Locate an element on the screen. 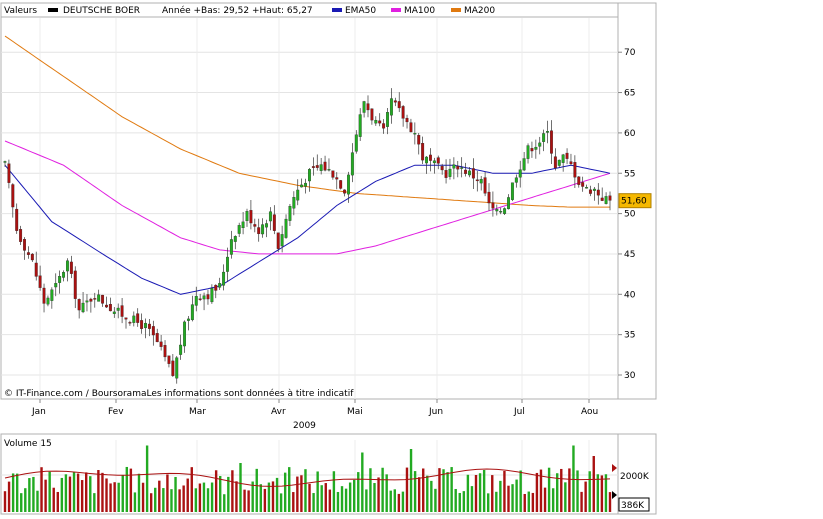  y-tick-label: 40 is located at coordinates (630, 295).